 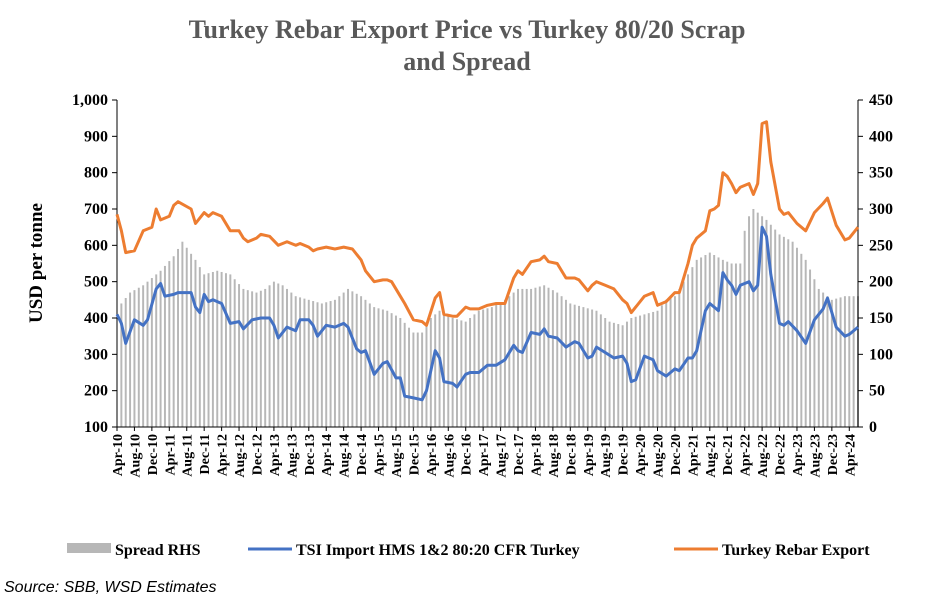 What do you see at coordinates (240, 456) in the screenshot?
I see `x-tick-label: Aug-12` at bounding box center [240, 456].